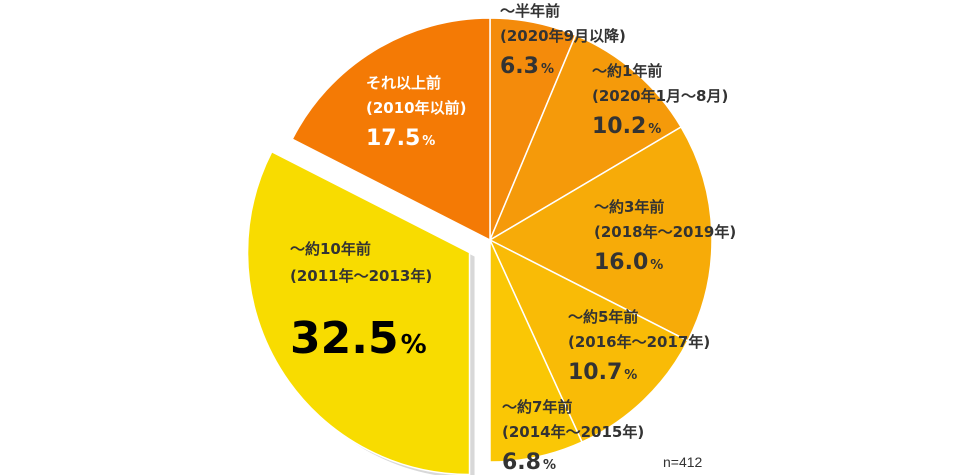 The width and height of the screenshot is (960, 475). I want to click on slice-label-line1: ～半年前, so click(530, 11).